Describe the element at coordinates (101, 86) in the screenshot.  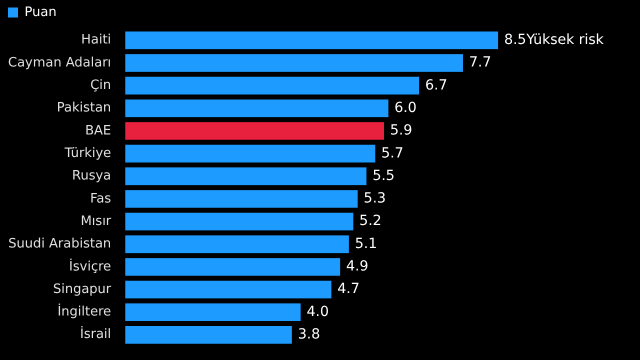
I see `y-tick-label: Çin` at that location.